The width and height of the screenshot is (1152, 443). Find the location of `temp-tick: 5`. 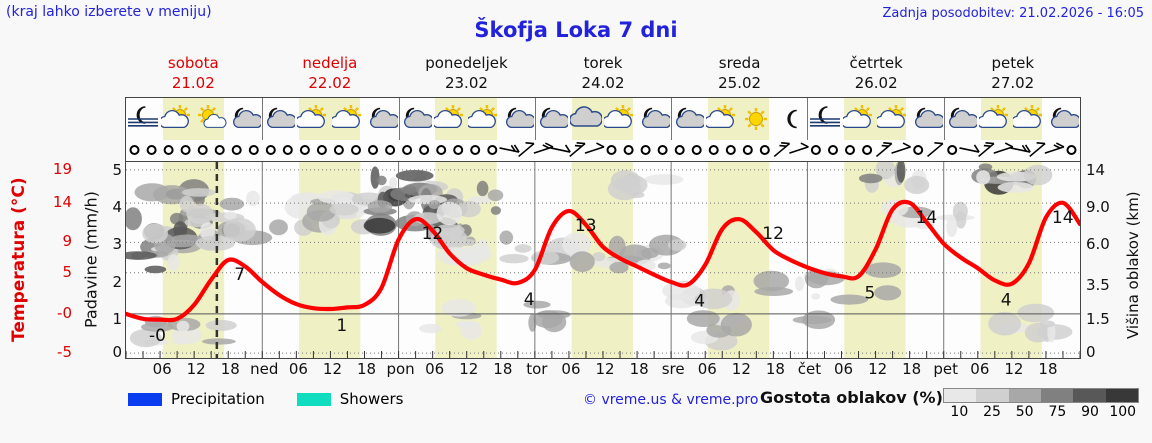

temp-tick: 5 is located at coordinates (67, 271).